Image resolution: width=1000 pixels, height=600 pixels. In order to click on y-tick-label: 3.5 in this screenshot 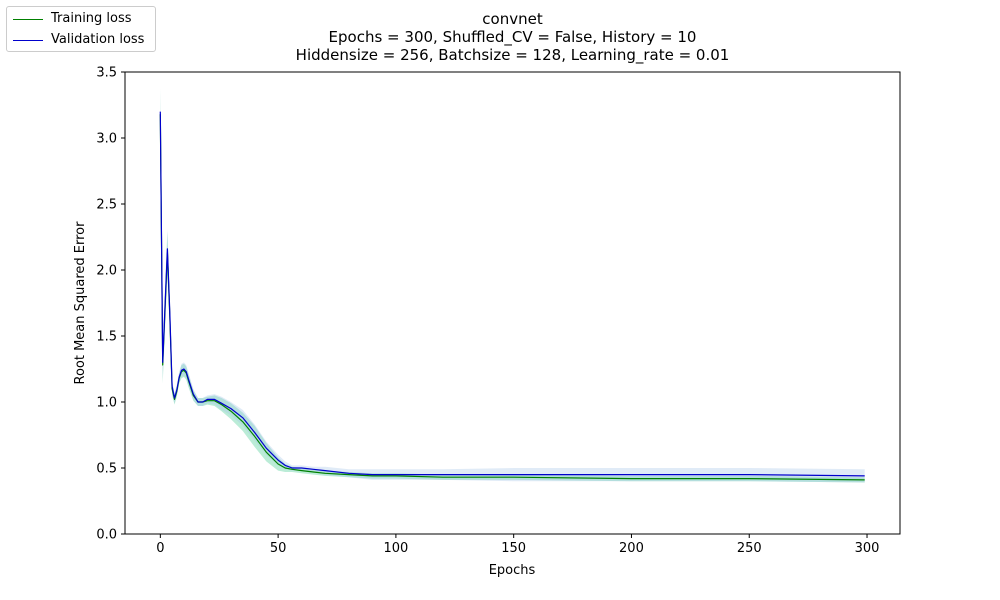, I will do `click(106, 73)`.